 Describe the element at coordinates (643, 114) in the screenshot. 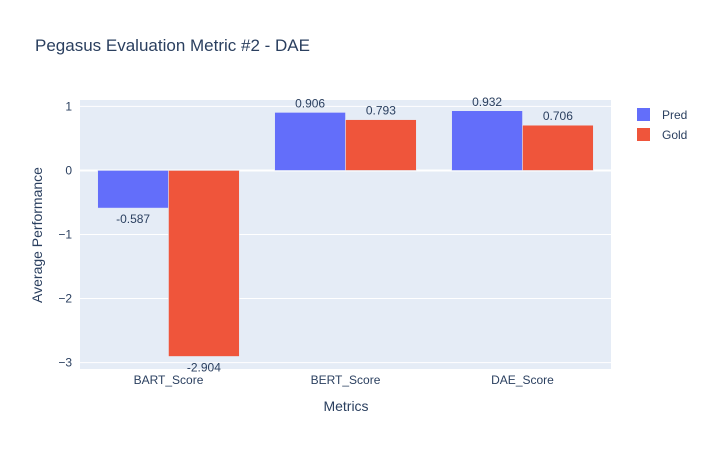

I see `legend-swatch-pred` at that location.